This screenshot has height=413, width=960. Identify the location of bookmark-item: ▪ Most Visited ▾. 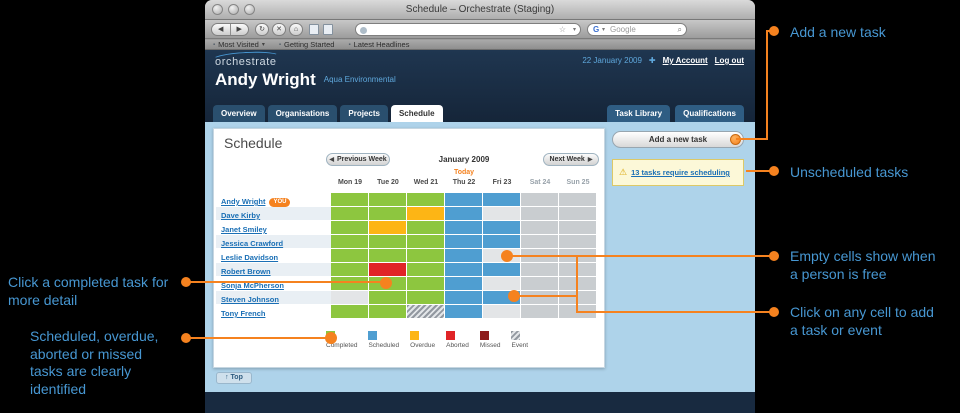
(239, 44).